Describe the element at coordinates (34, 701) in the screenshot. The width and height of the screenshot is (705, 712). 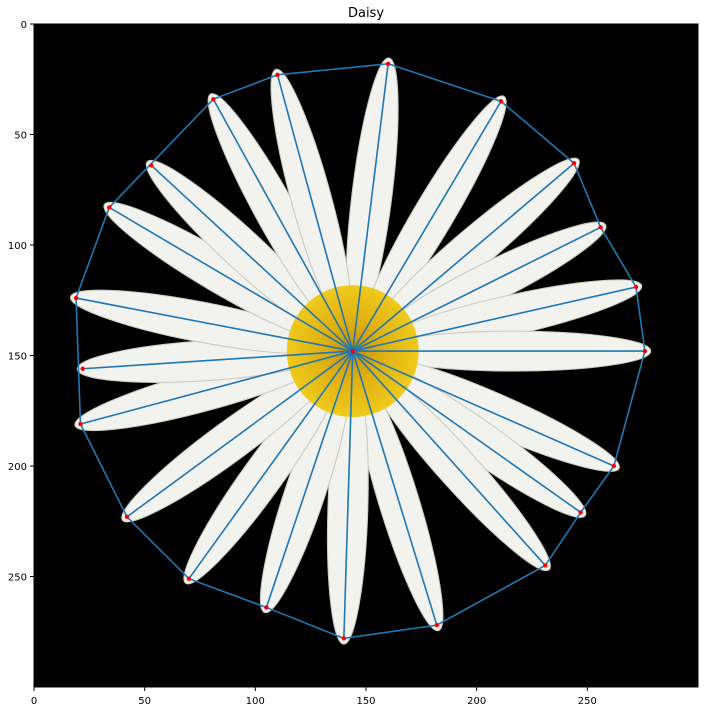
I see `x-tick-label: 0` at that location.